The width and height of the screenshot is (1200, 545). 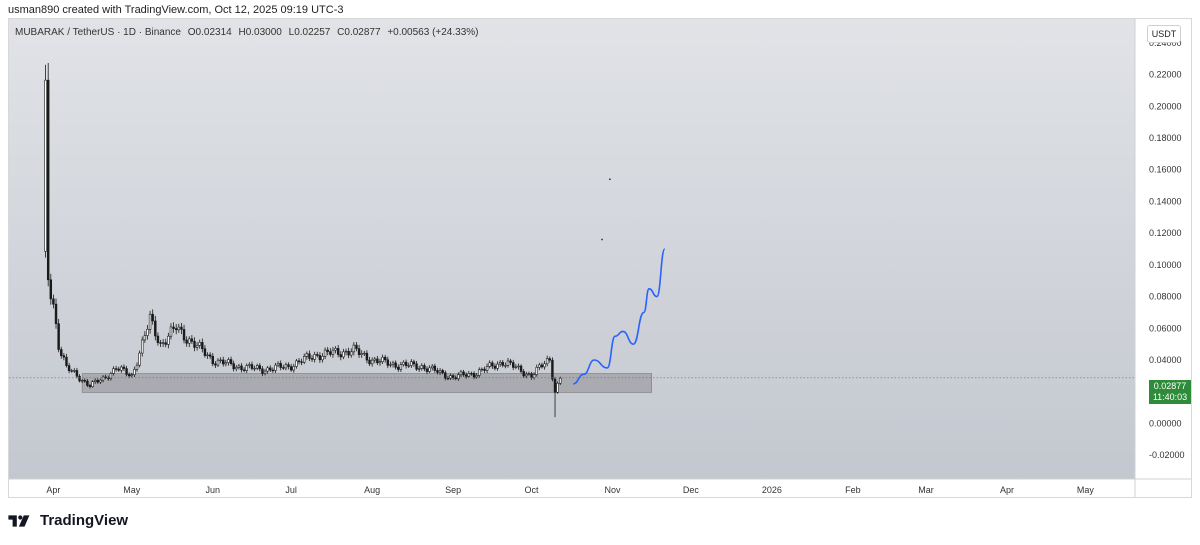 I want to click on legend-symbol: MUBARAK / TetherUS · 1D · Binance, so click(x=98, y=32).